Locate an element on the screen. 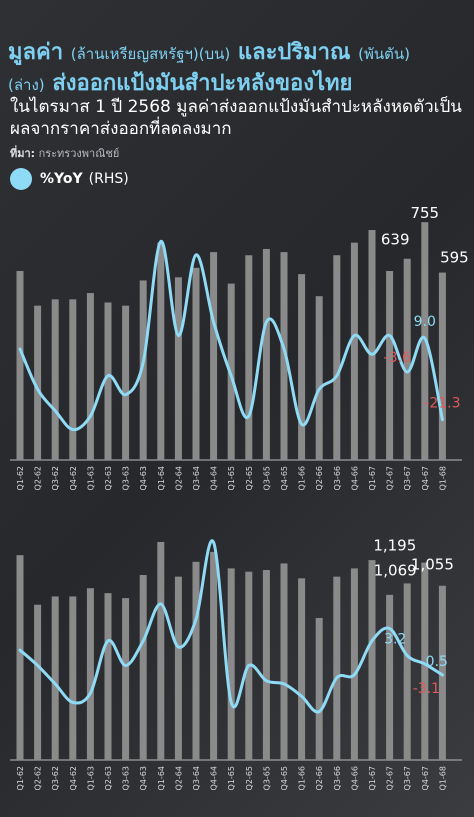 The width and height of the screenshot is (474, 817). yoy-data-label: 3.2 is located at coordinates (395, 640).